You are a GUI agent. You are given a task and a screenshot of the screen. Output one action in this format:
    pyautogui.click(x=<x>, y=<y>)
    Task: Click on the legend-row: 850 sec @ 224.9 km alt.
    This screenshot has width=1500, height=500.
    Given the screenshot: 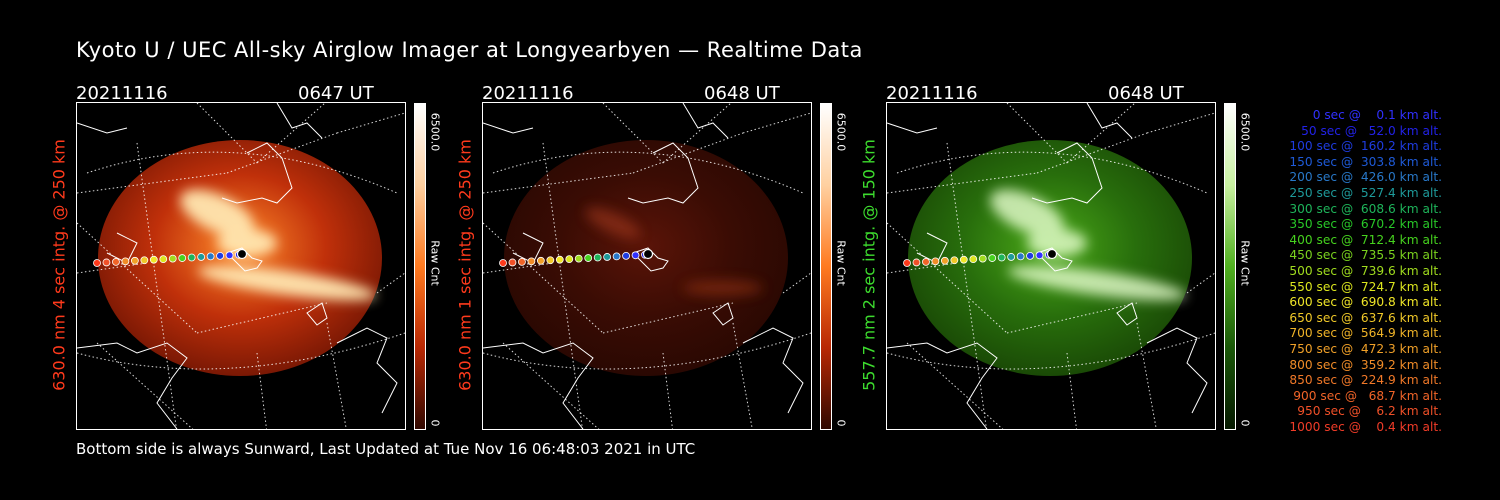 What is the action you would take?
    pyautogui.click(x=1365, y=380)
    